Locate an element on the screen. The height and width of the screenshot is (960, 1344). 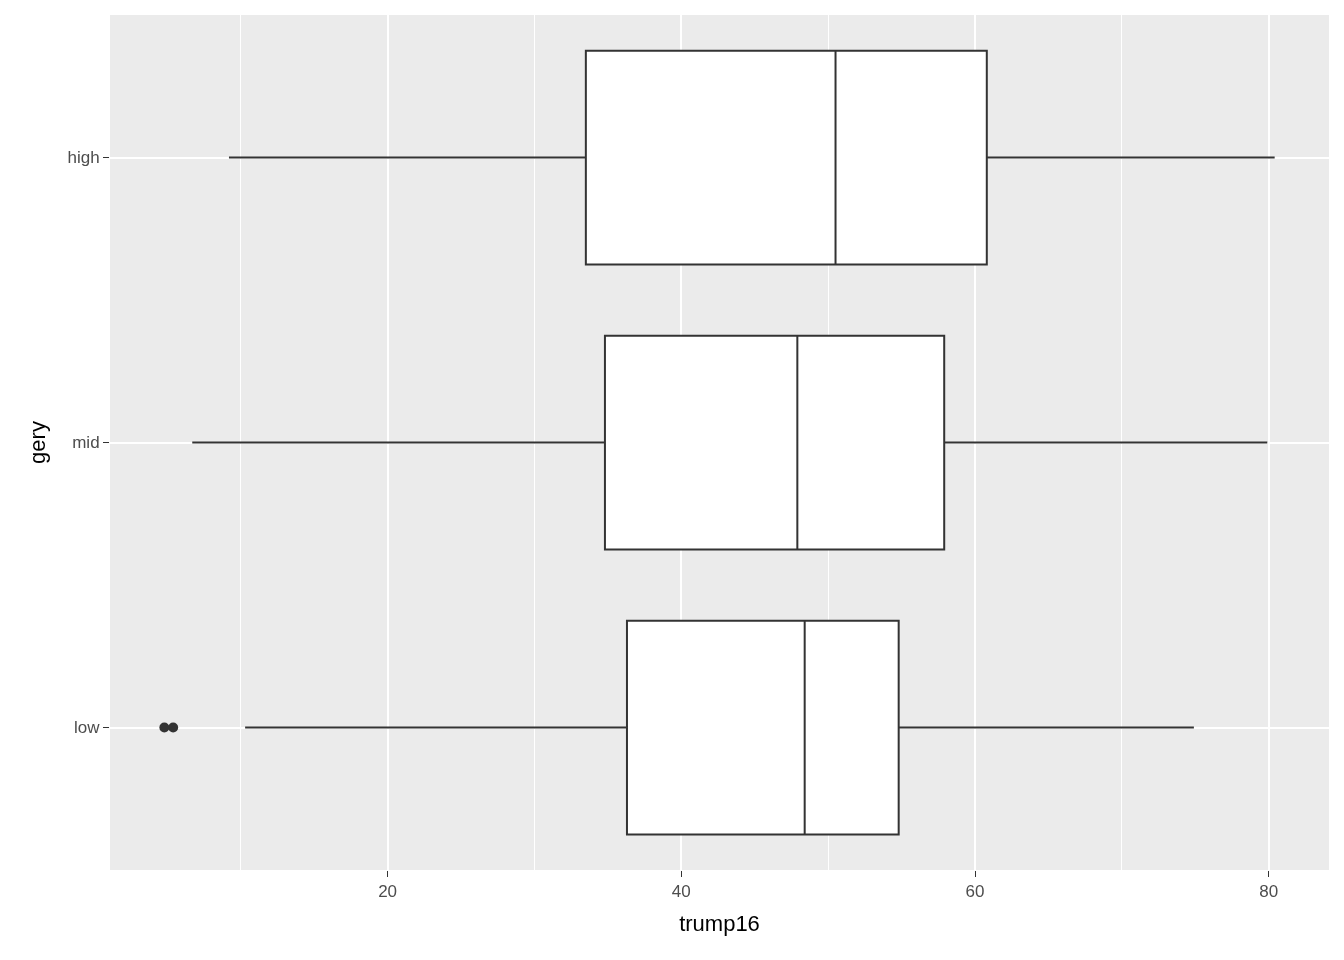
x-tick-label: 40 is located at coordinates (681, 892).